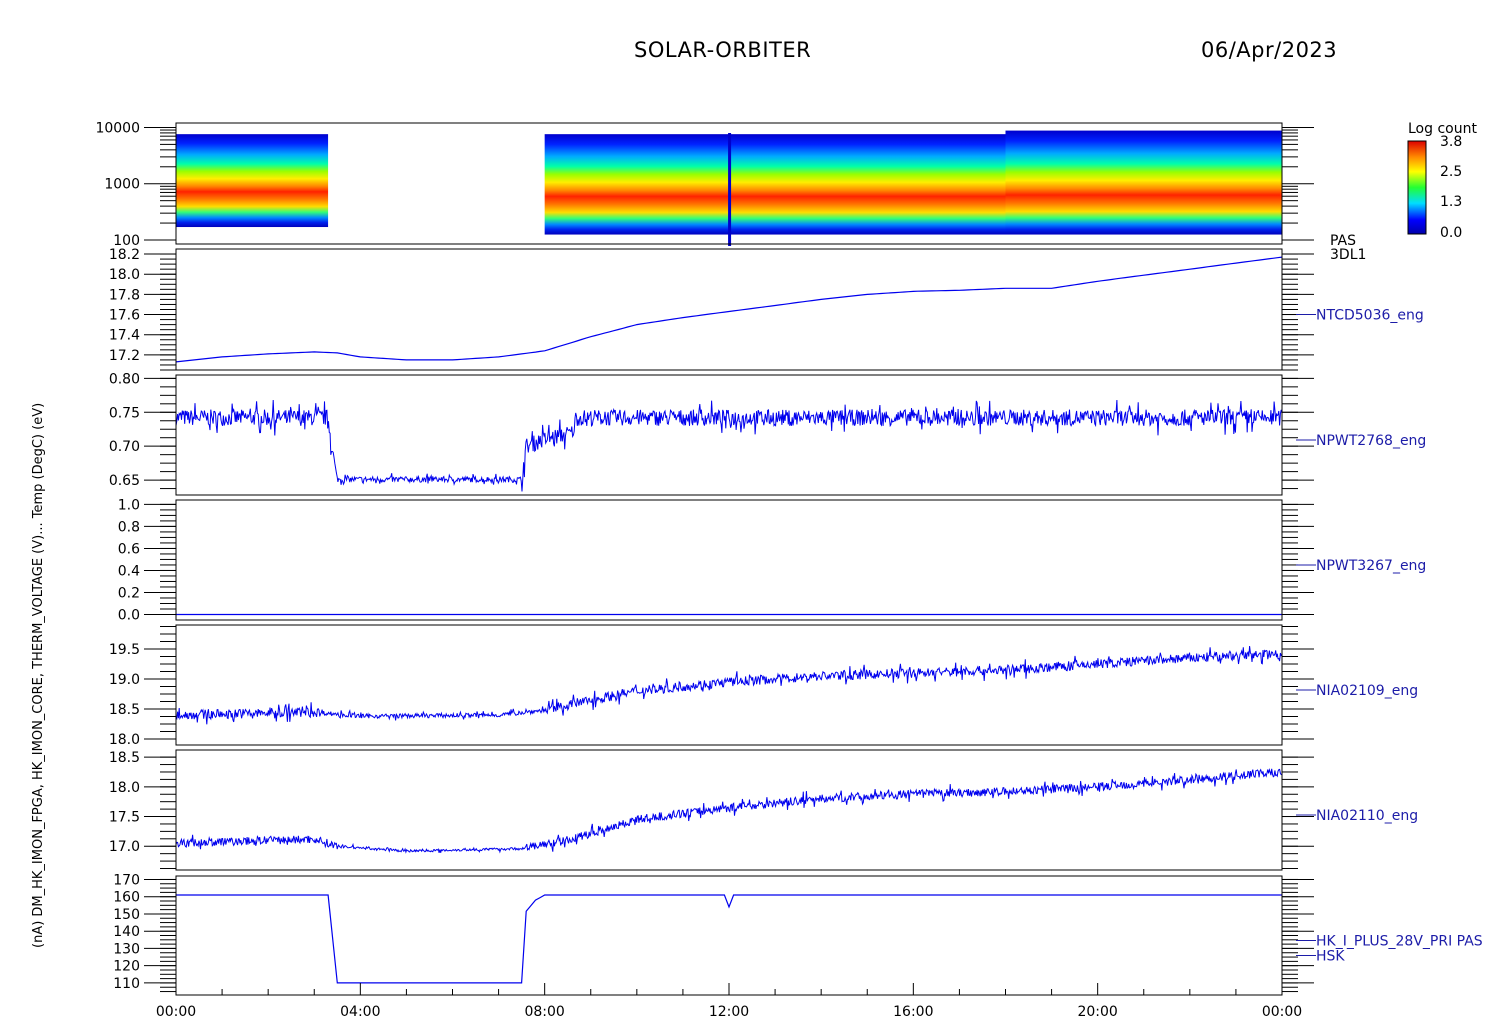 Image resolution: width=1512 pixels, height=1020 pixels. Describe the element at coordinates (124, 356) in the screenshot. I see `y-tick-label: 17.2` at that location.